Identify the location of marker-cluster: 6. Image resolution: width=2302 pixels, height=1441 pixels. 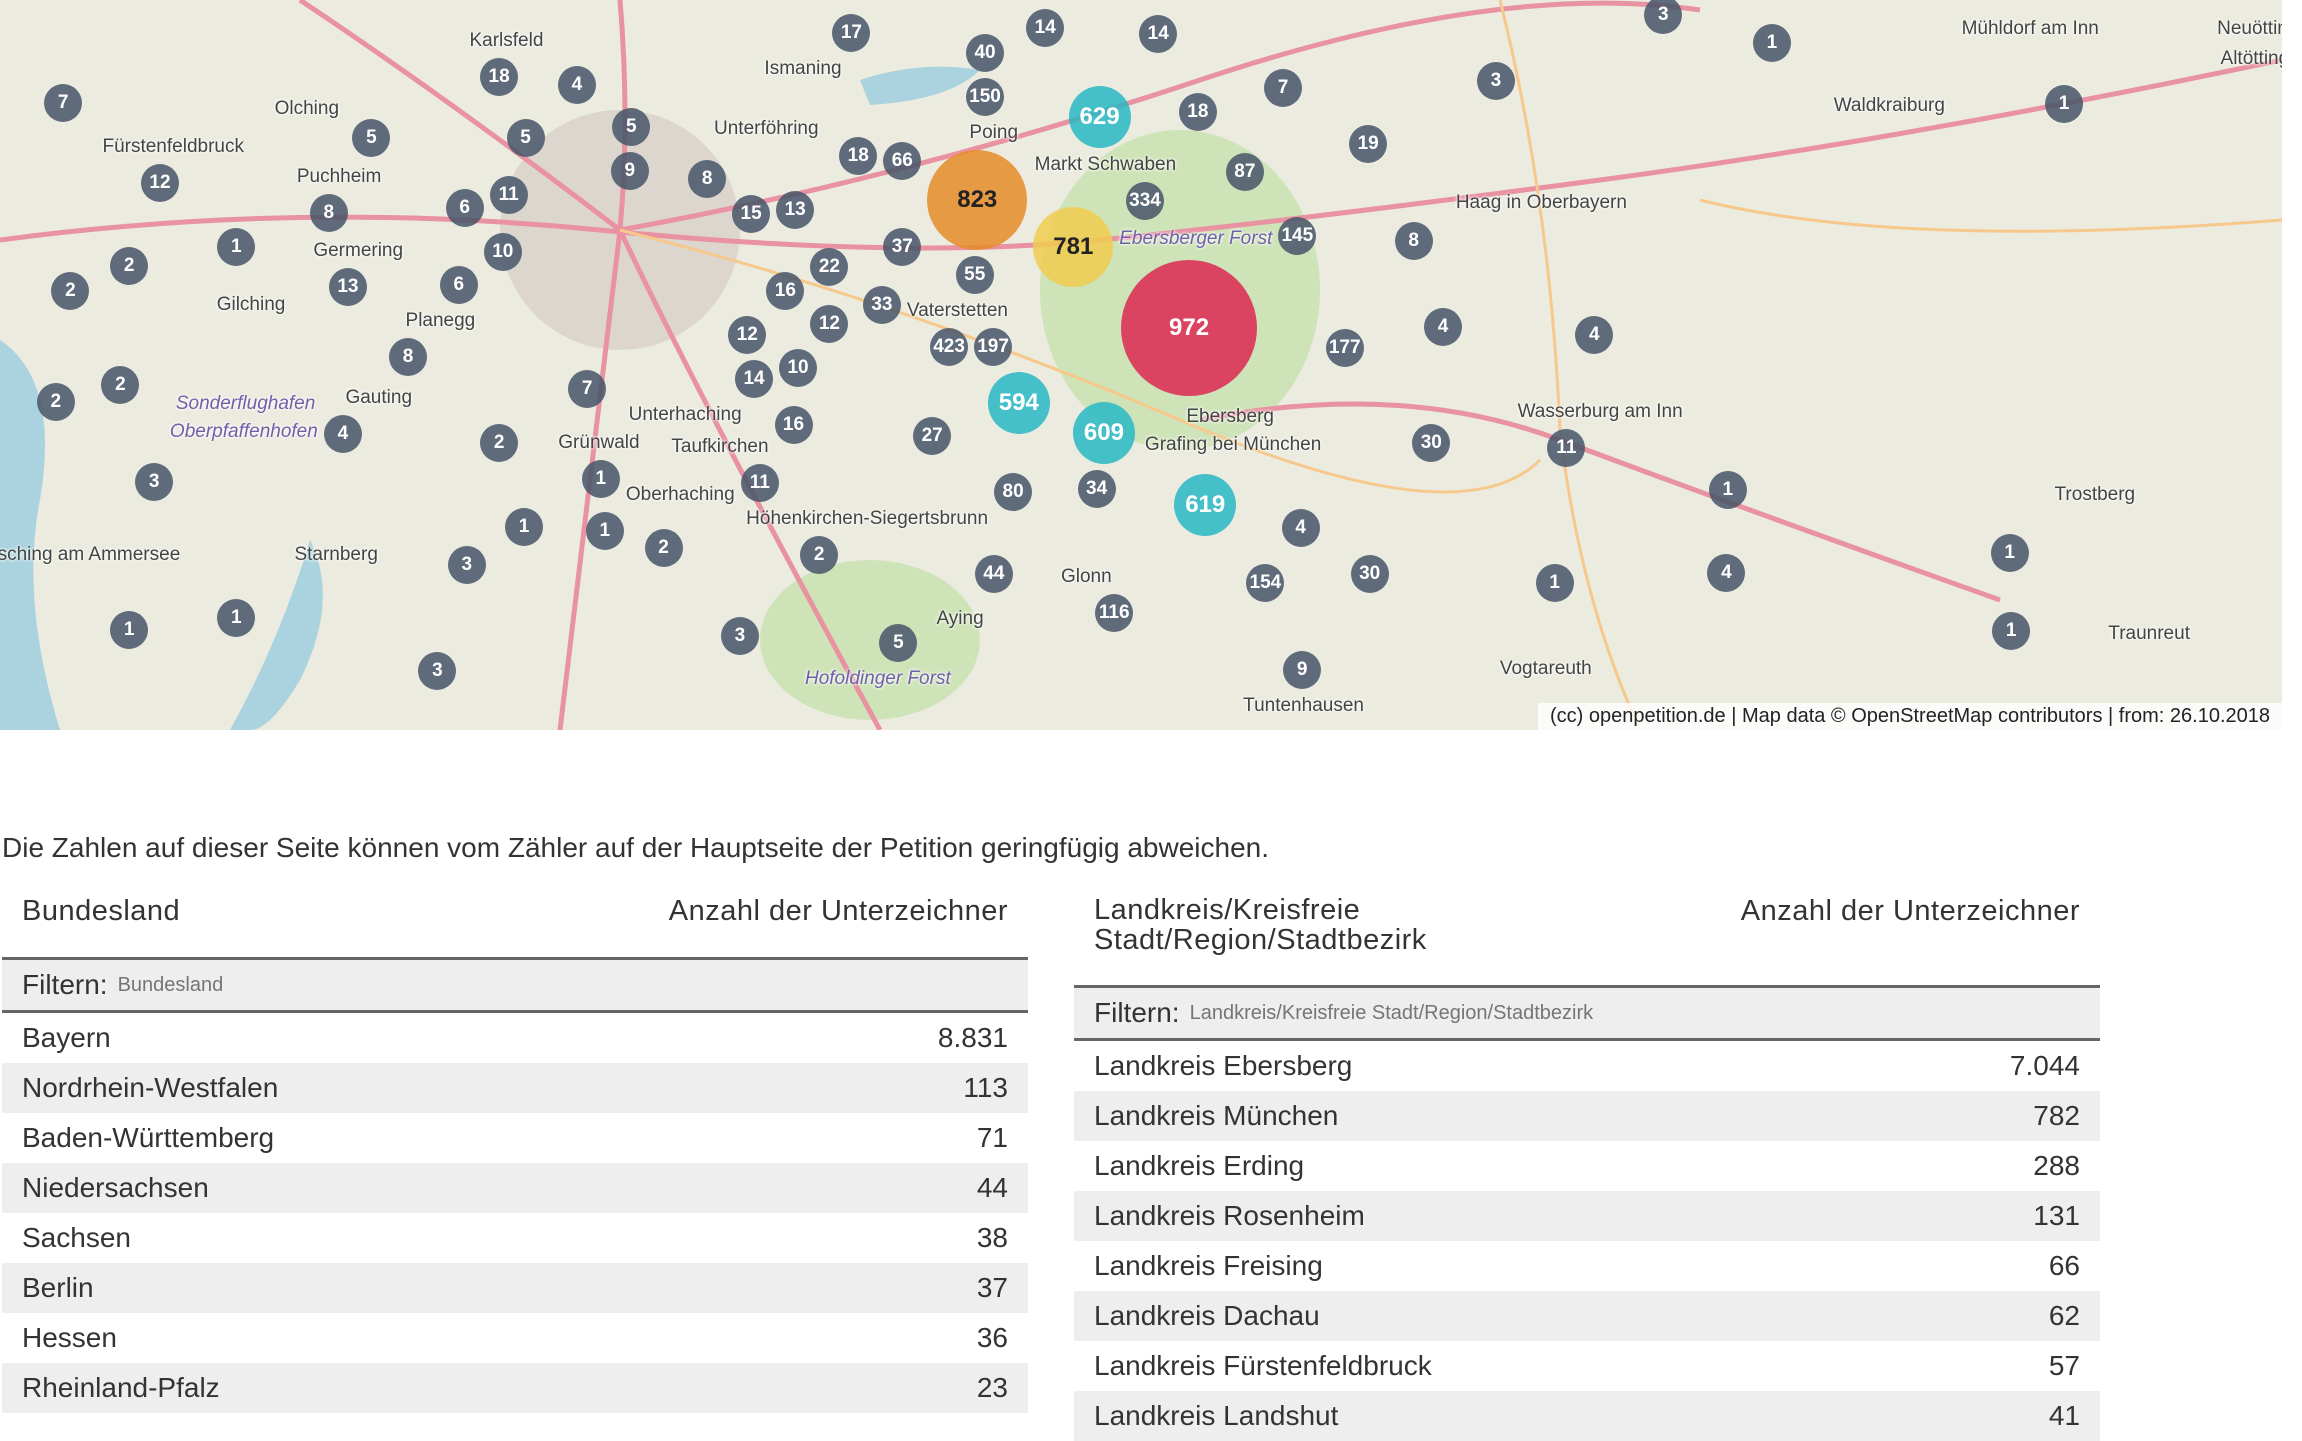
(464, 207).